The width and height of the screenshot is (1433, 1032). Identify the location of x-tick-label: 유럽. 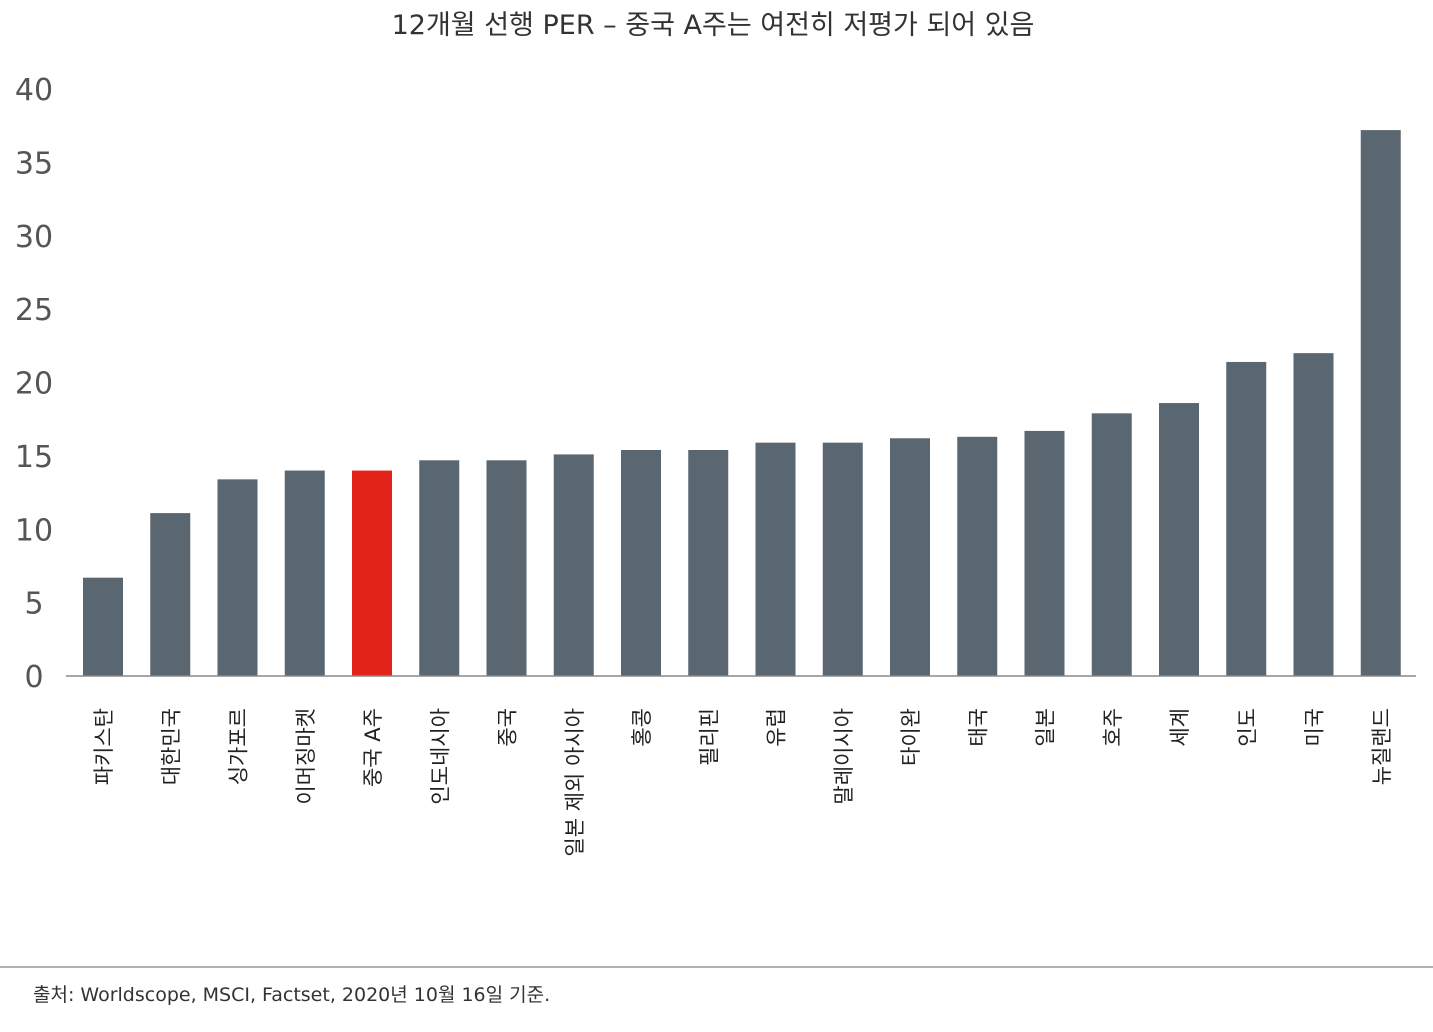
(777, 727).